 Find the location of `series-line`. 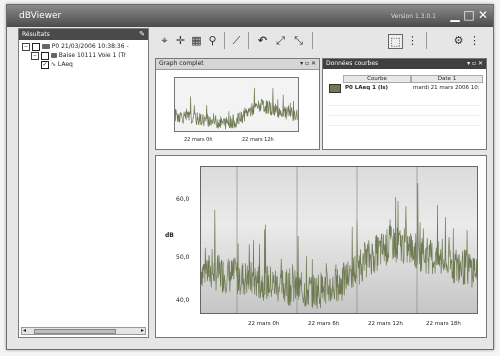

series-line is located at coordinates (236, 108).